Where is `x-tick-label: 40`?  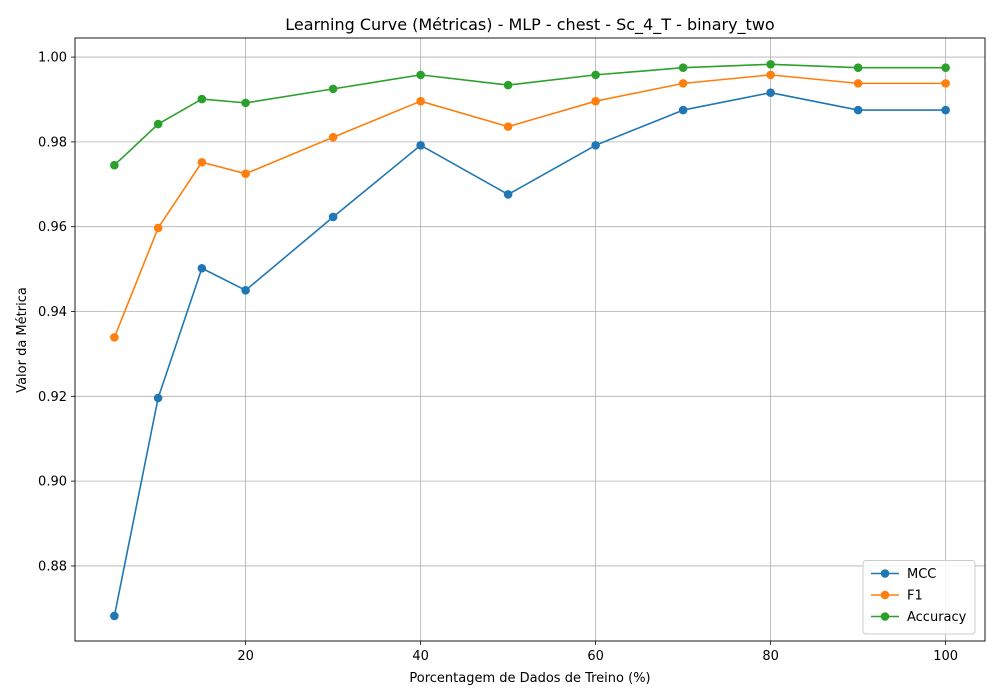 x-tick-label: 40 is located at coordinates (420, 656).